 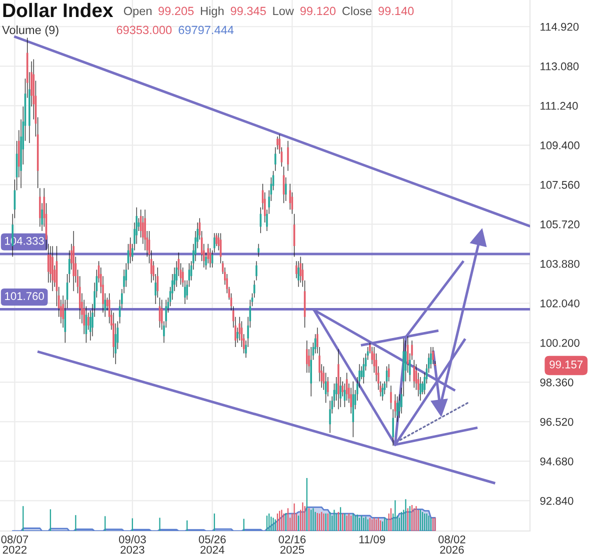 I want to click on annotation: 99.345, so click(x=248, y=11).